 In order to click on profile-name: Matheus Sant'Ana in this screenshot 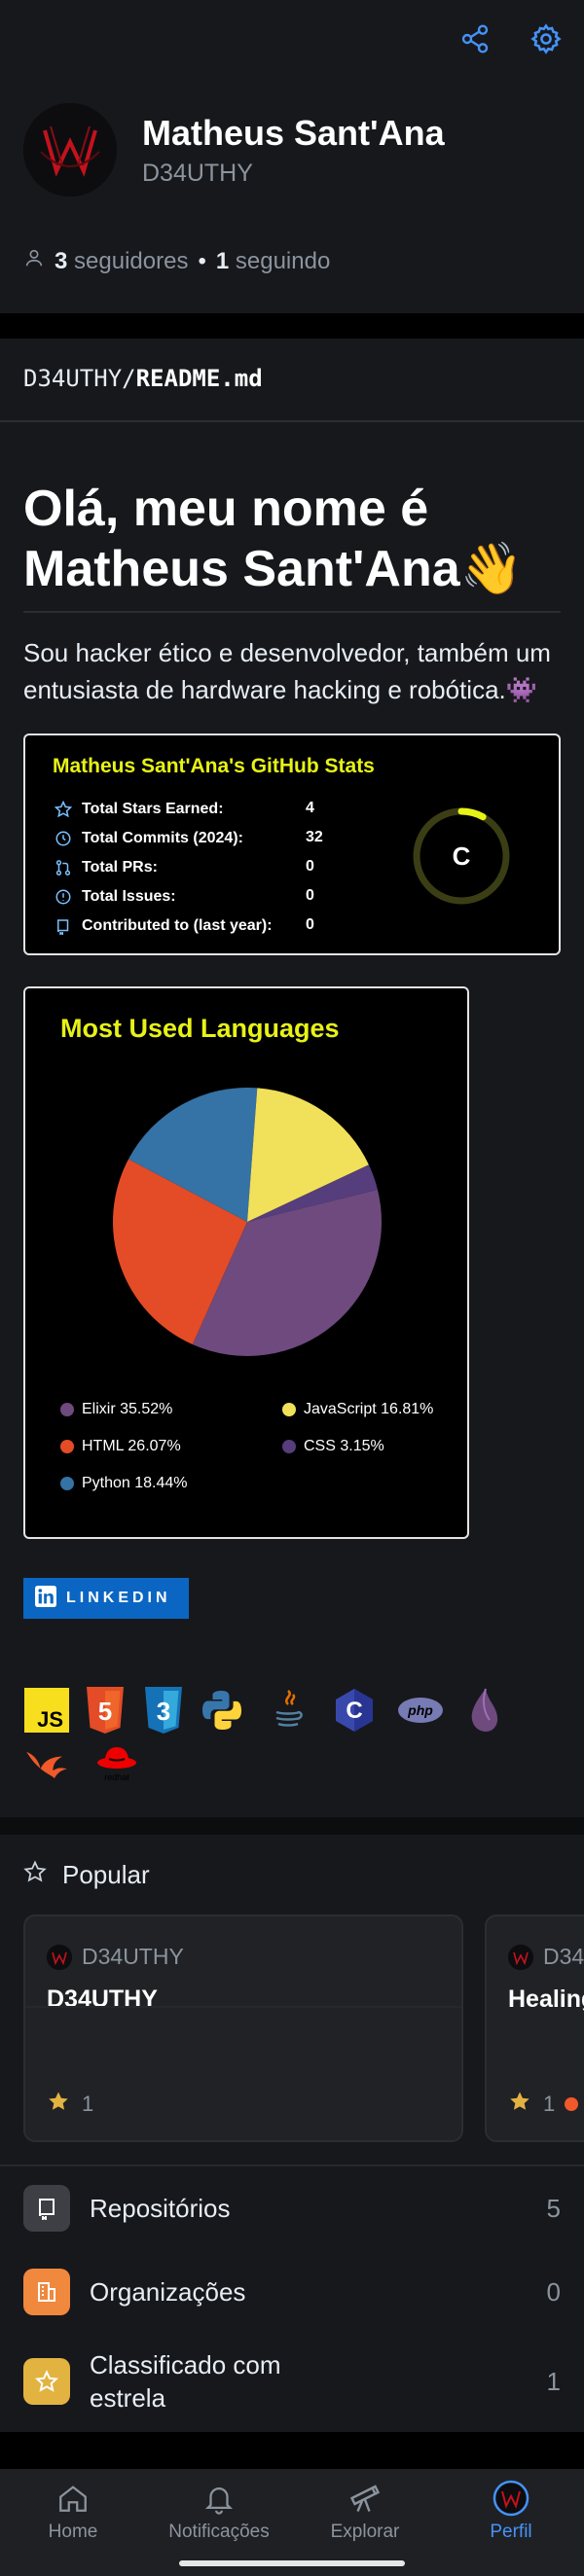, I will do `click(294, 133)`.